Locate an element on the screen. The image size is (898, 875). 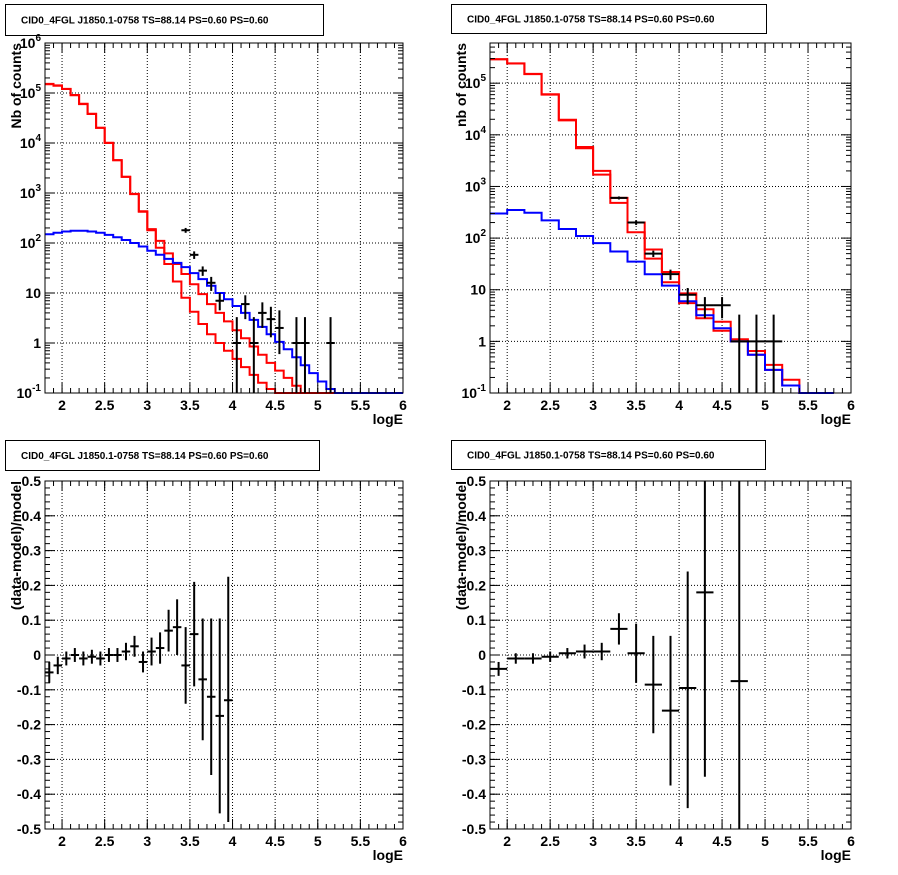
y-tick-label: 0 is located at coordinates (482, 655).